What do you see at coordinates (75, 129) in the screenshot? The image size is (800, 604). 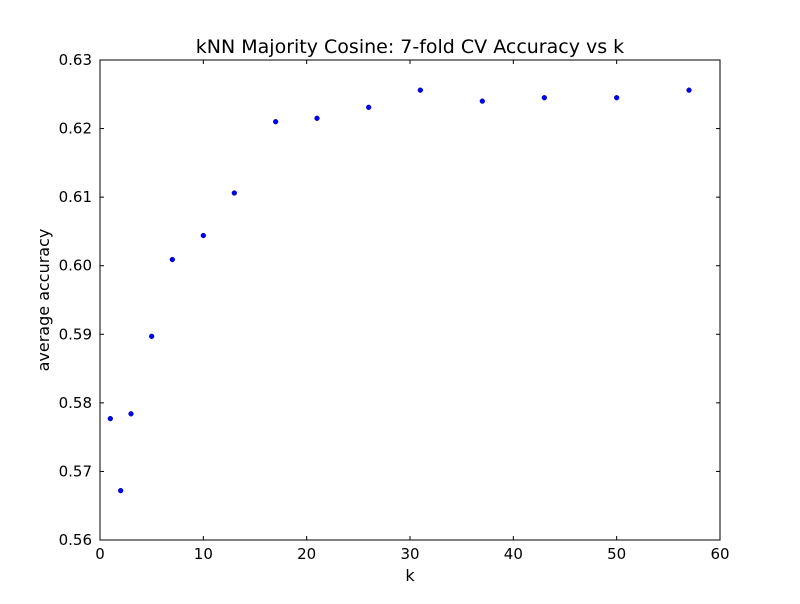 I see `y-tick-label: 0.62` at bounding box center [75, 129].